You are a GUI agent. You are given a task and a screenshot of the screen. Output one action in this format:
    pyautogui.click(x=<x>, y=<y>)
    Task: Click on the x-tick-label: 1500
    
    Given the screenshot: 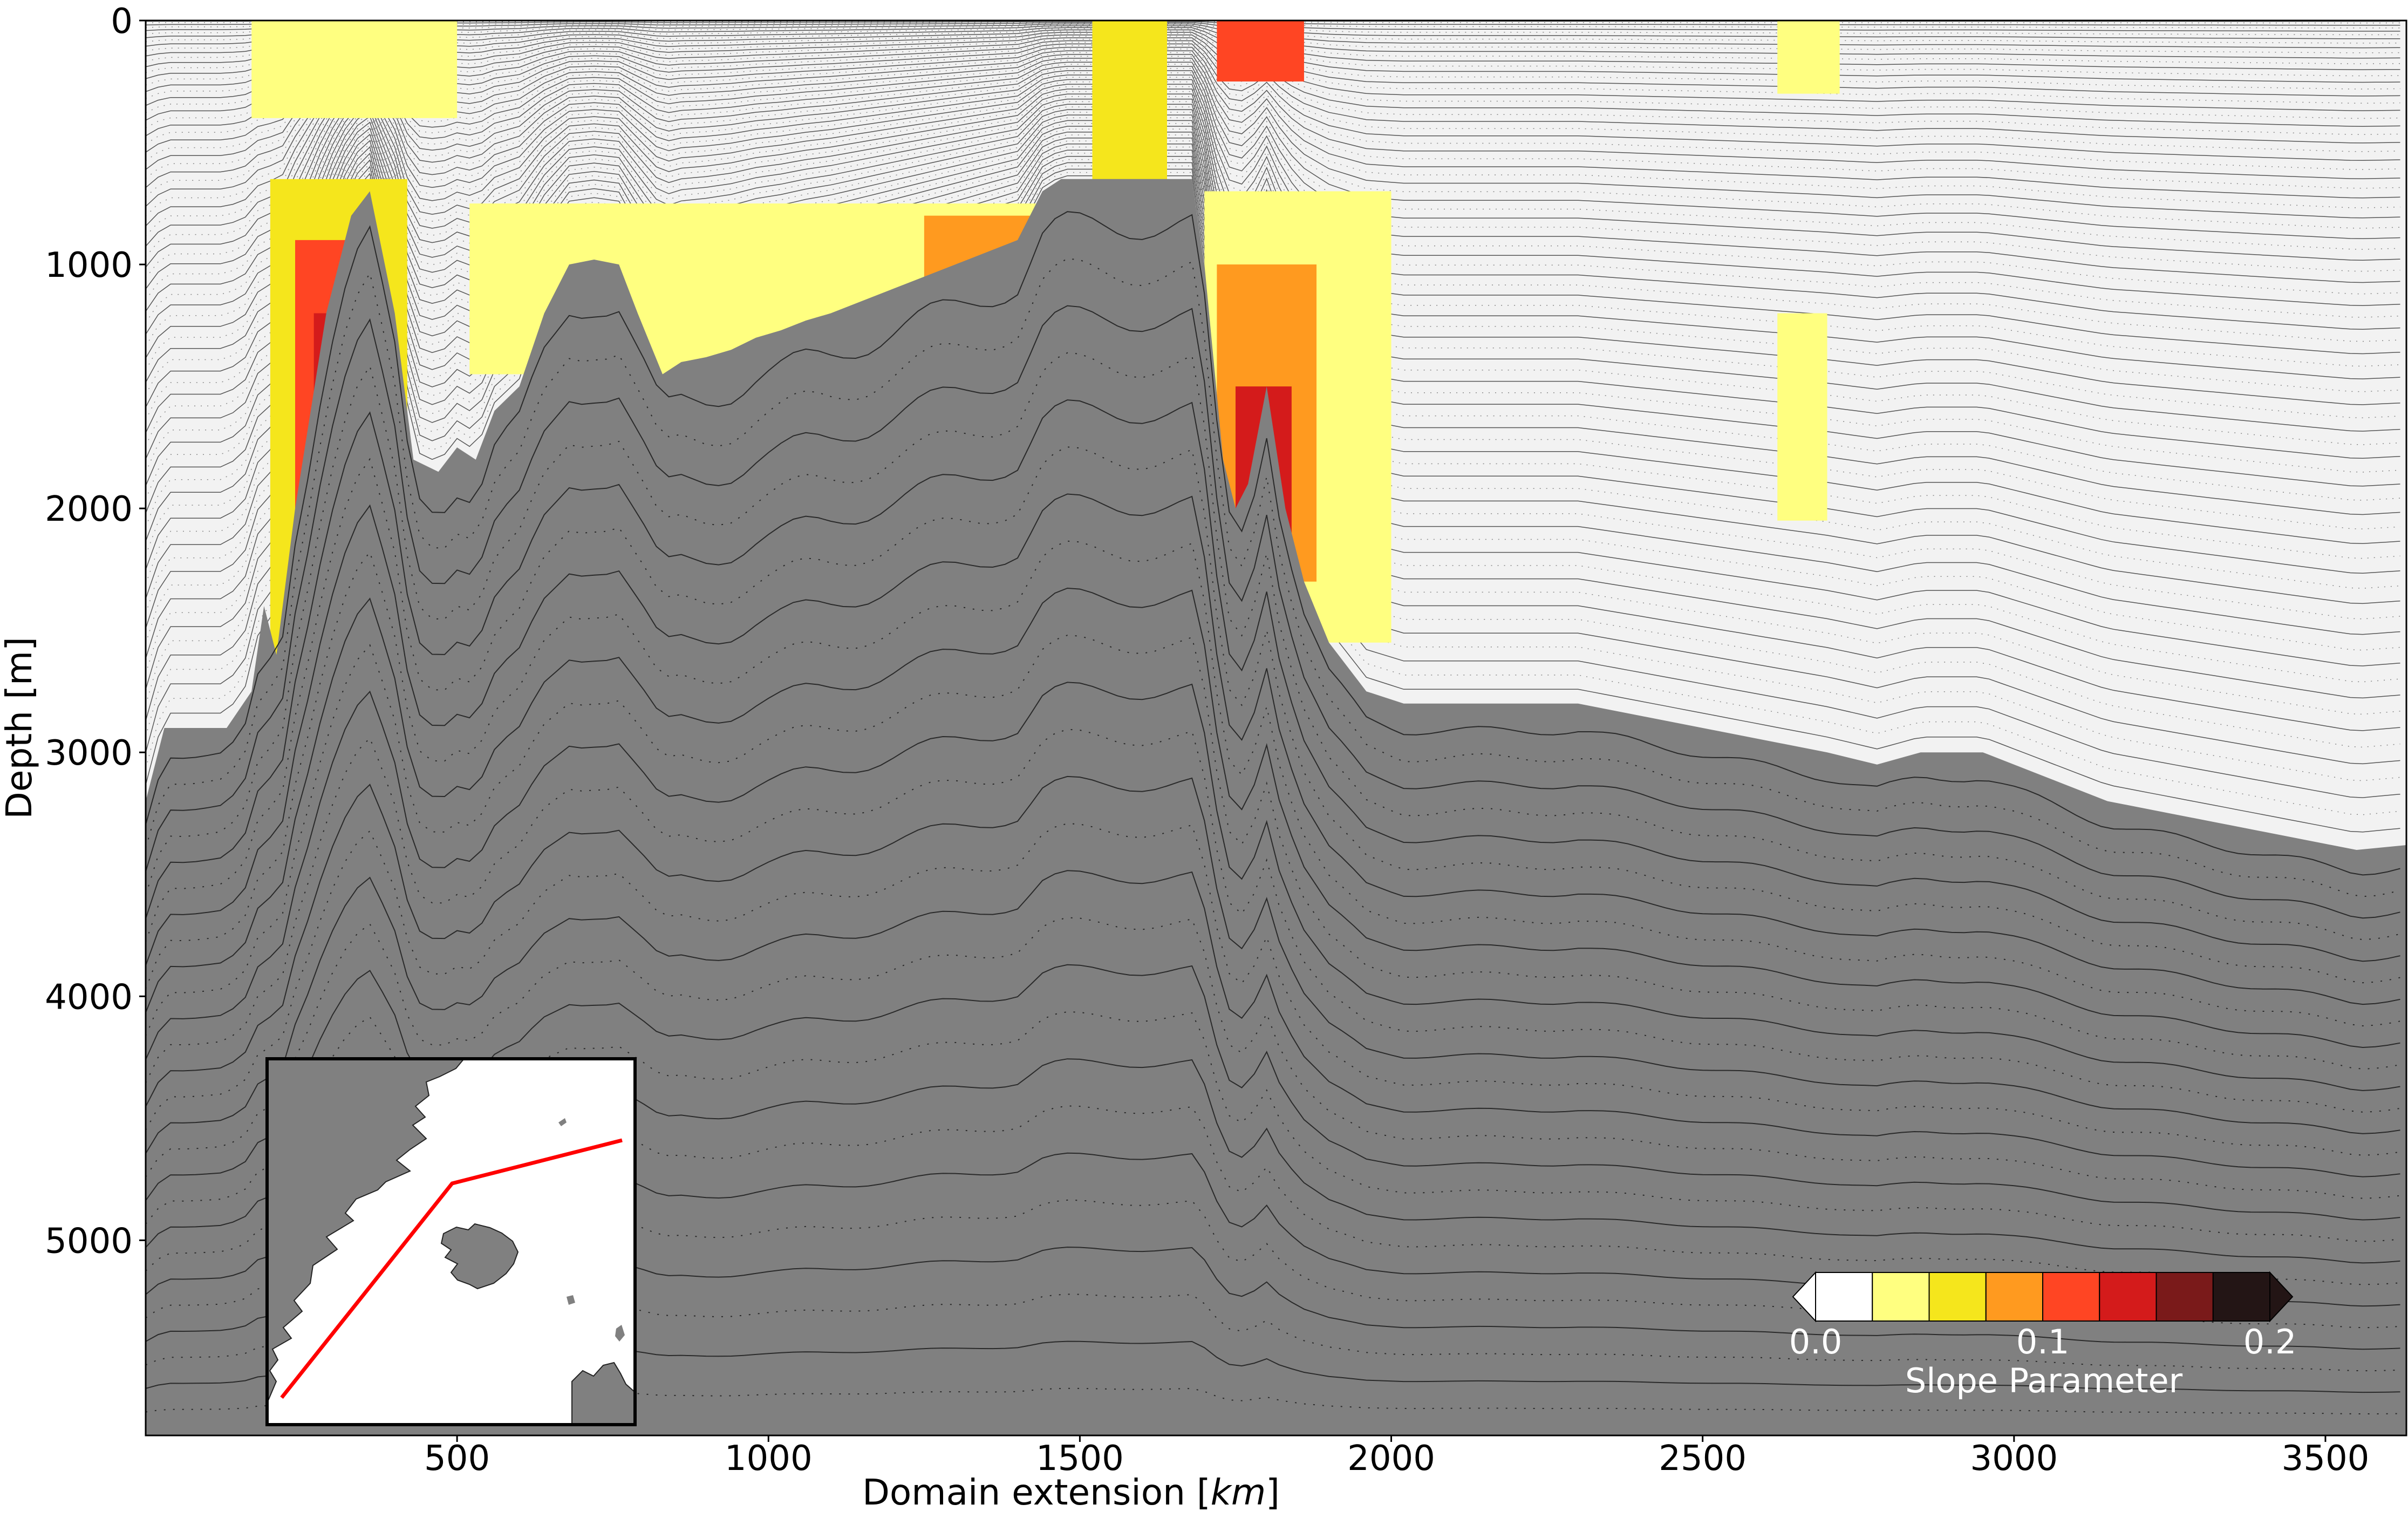 What is the action you would take?
    pyautogui.click(x=1080, y=1459)
    